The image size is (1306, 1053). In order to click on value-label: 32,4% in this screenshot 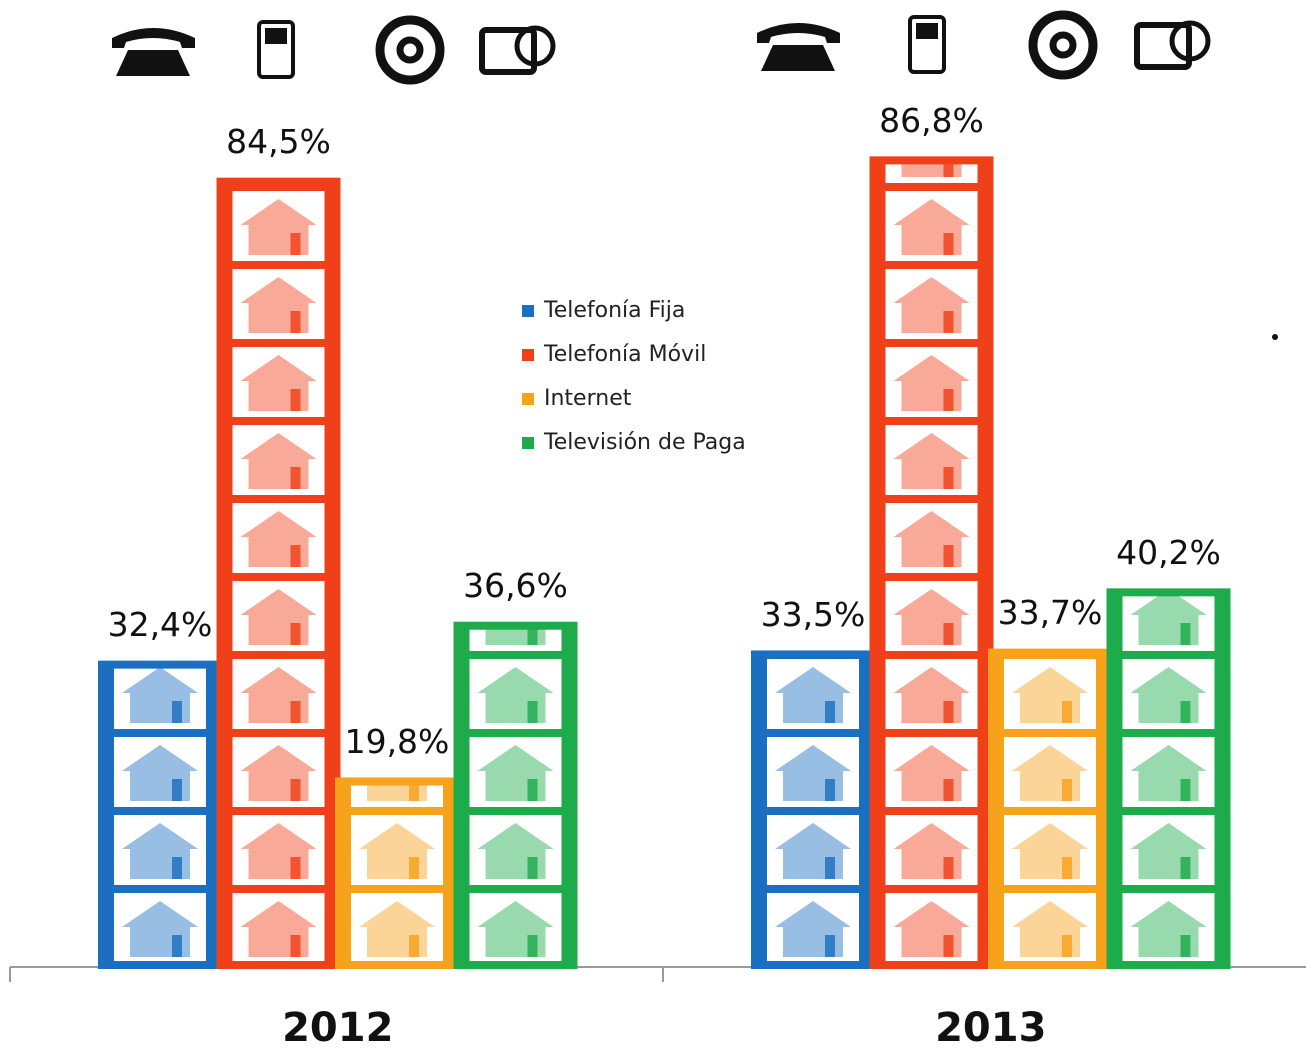, I will do `click(160, 624)`.